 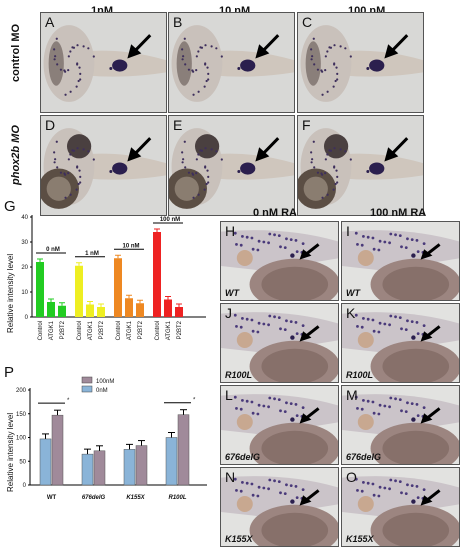 I want to click on panel-letter-i: I, so click(x=348, y=231).